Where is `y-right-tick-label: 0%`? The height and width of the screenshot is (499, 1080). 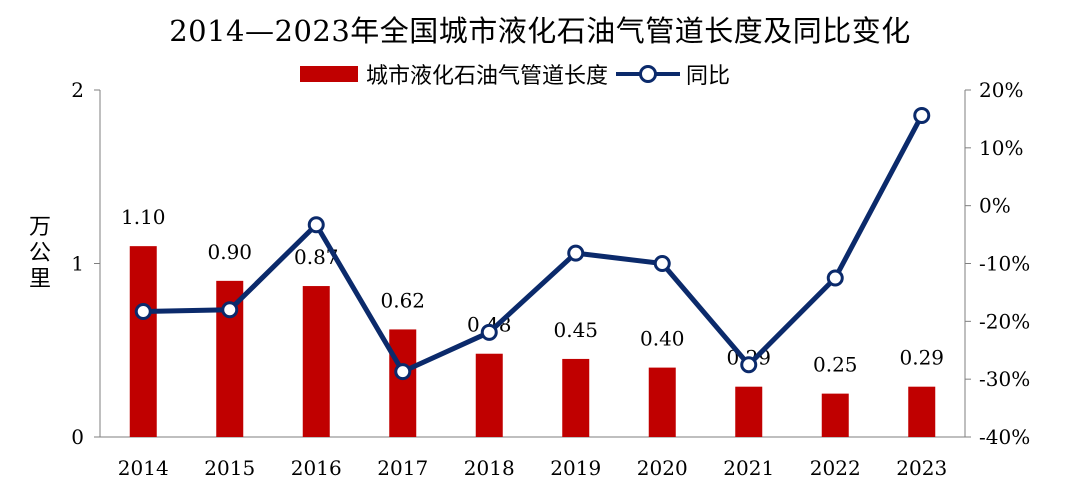 y-right-tick-label: 0% is located at coordinates (995, 206).